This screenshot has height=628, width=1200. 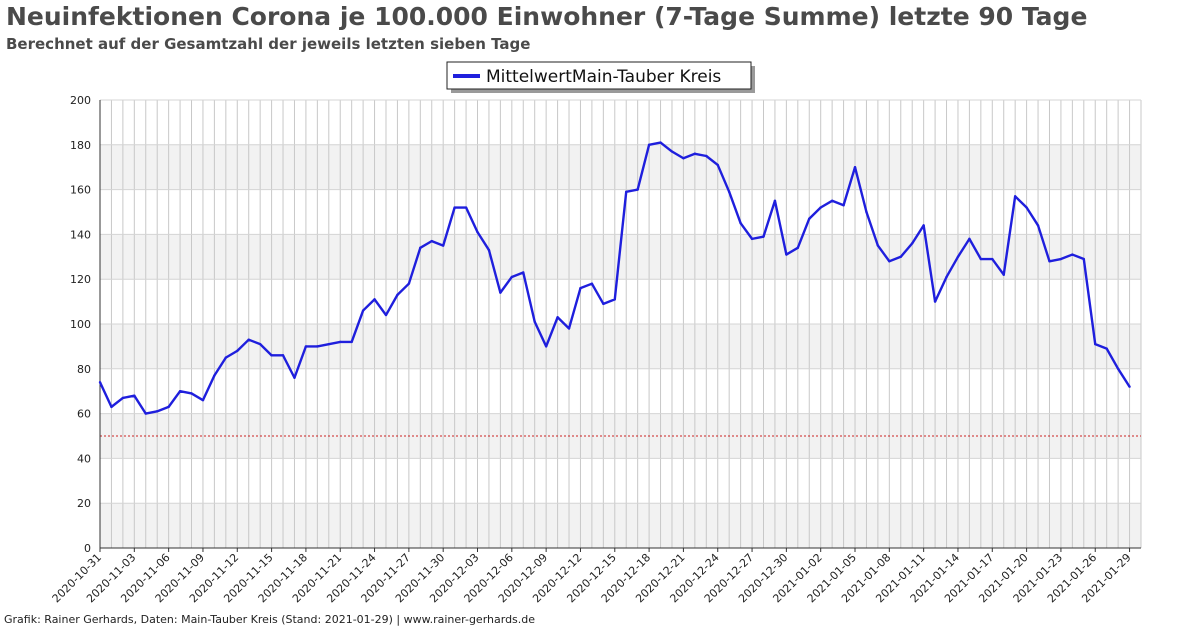 I want to click on y-tick-label: 180, so click(x=80, y=145).